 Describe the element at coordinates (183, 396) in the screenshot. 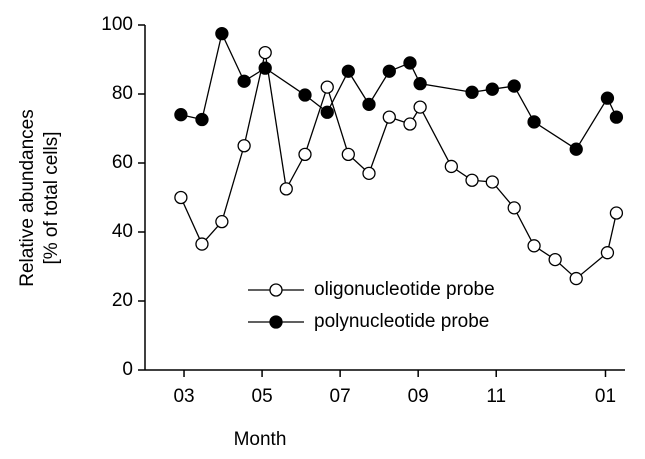

I see `x-tick-label: 03` at that location.